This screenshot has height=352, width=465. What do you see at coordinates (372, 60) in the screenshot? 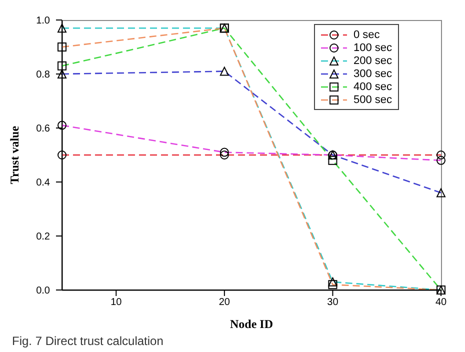
I see `legend-label: 200 sec` at bounding box center [372, 60].